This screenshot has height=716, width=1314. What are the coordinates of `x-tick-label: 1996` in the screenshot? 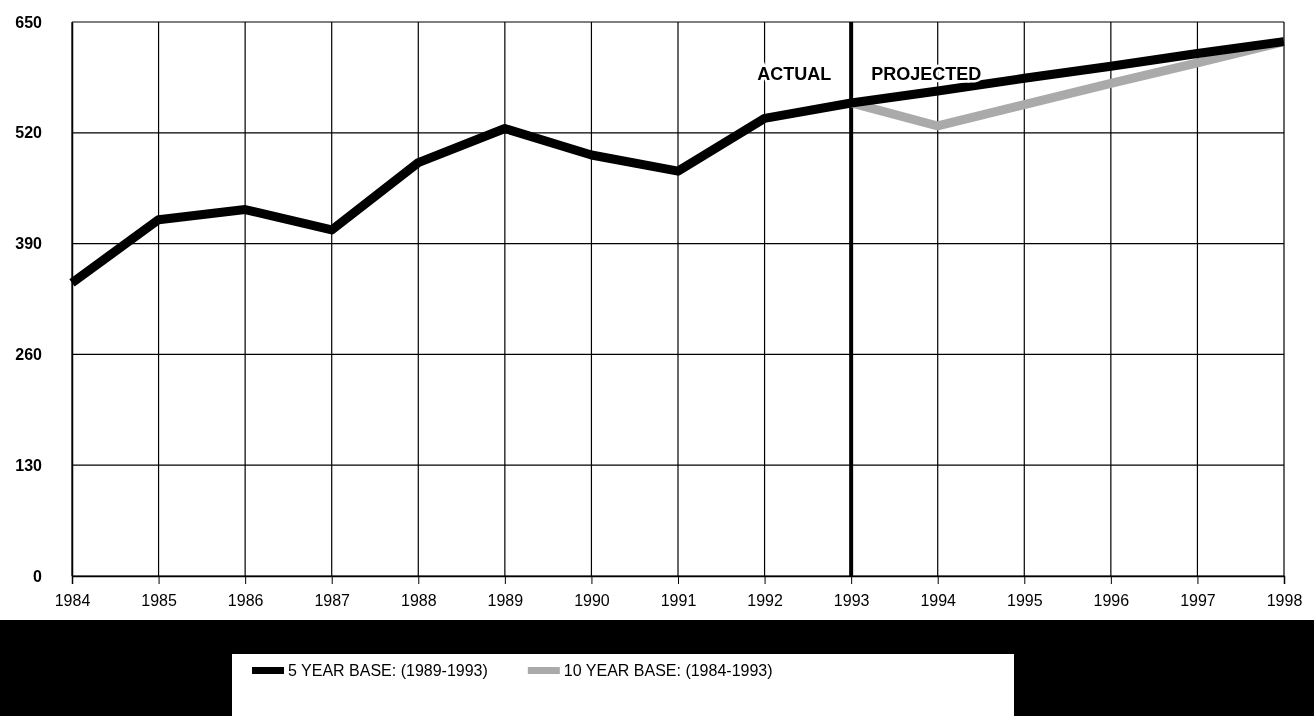 It's located at (1111, 601).